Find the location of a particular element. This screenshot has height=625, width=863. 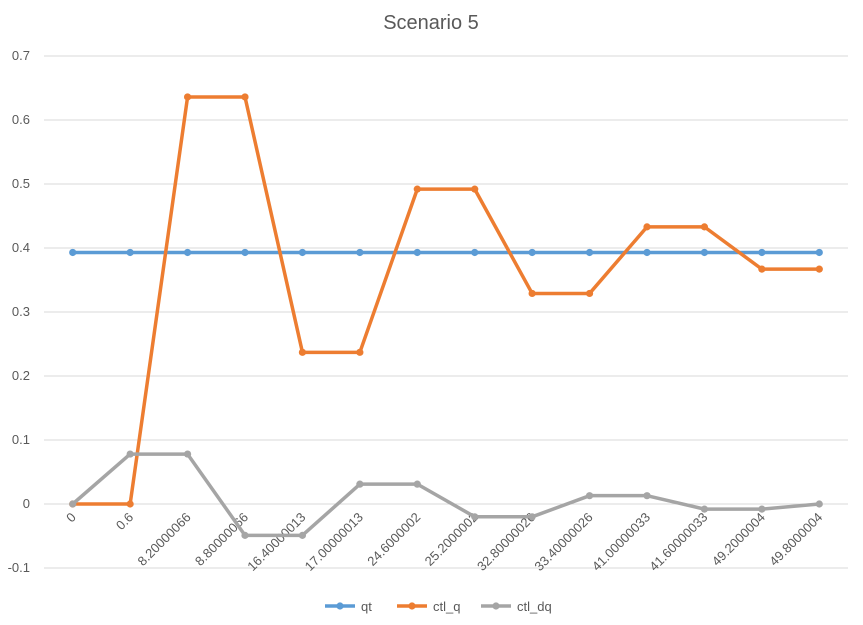

legend-item-ctl_q: ctl_q is located at coordinates (428, 606).